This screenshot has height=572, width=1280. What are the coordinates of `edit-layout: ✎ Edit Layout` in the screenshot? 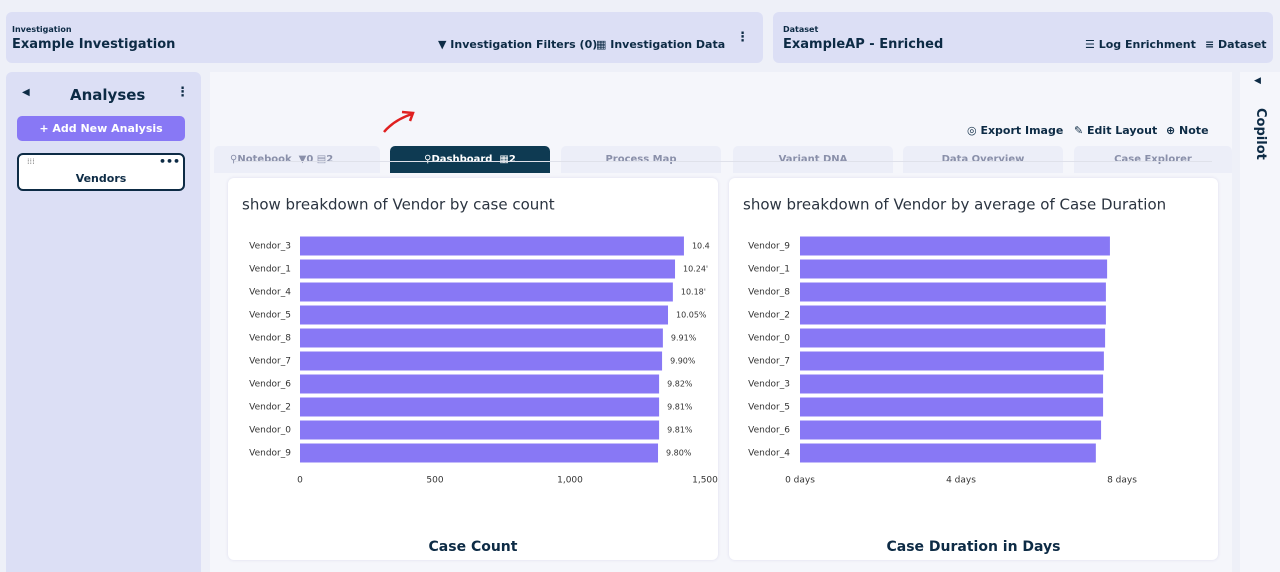 It's located at (1116, 130).